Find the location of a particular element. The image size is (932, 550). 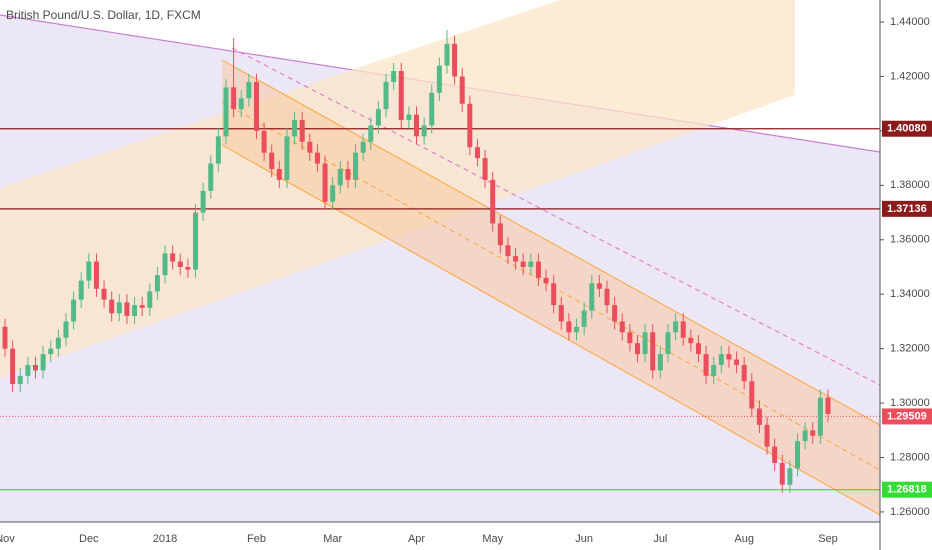

x-tick-label: Apr is located at coordinates (416, 539).